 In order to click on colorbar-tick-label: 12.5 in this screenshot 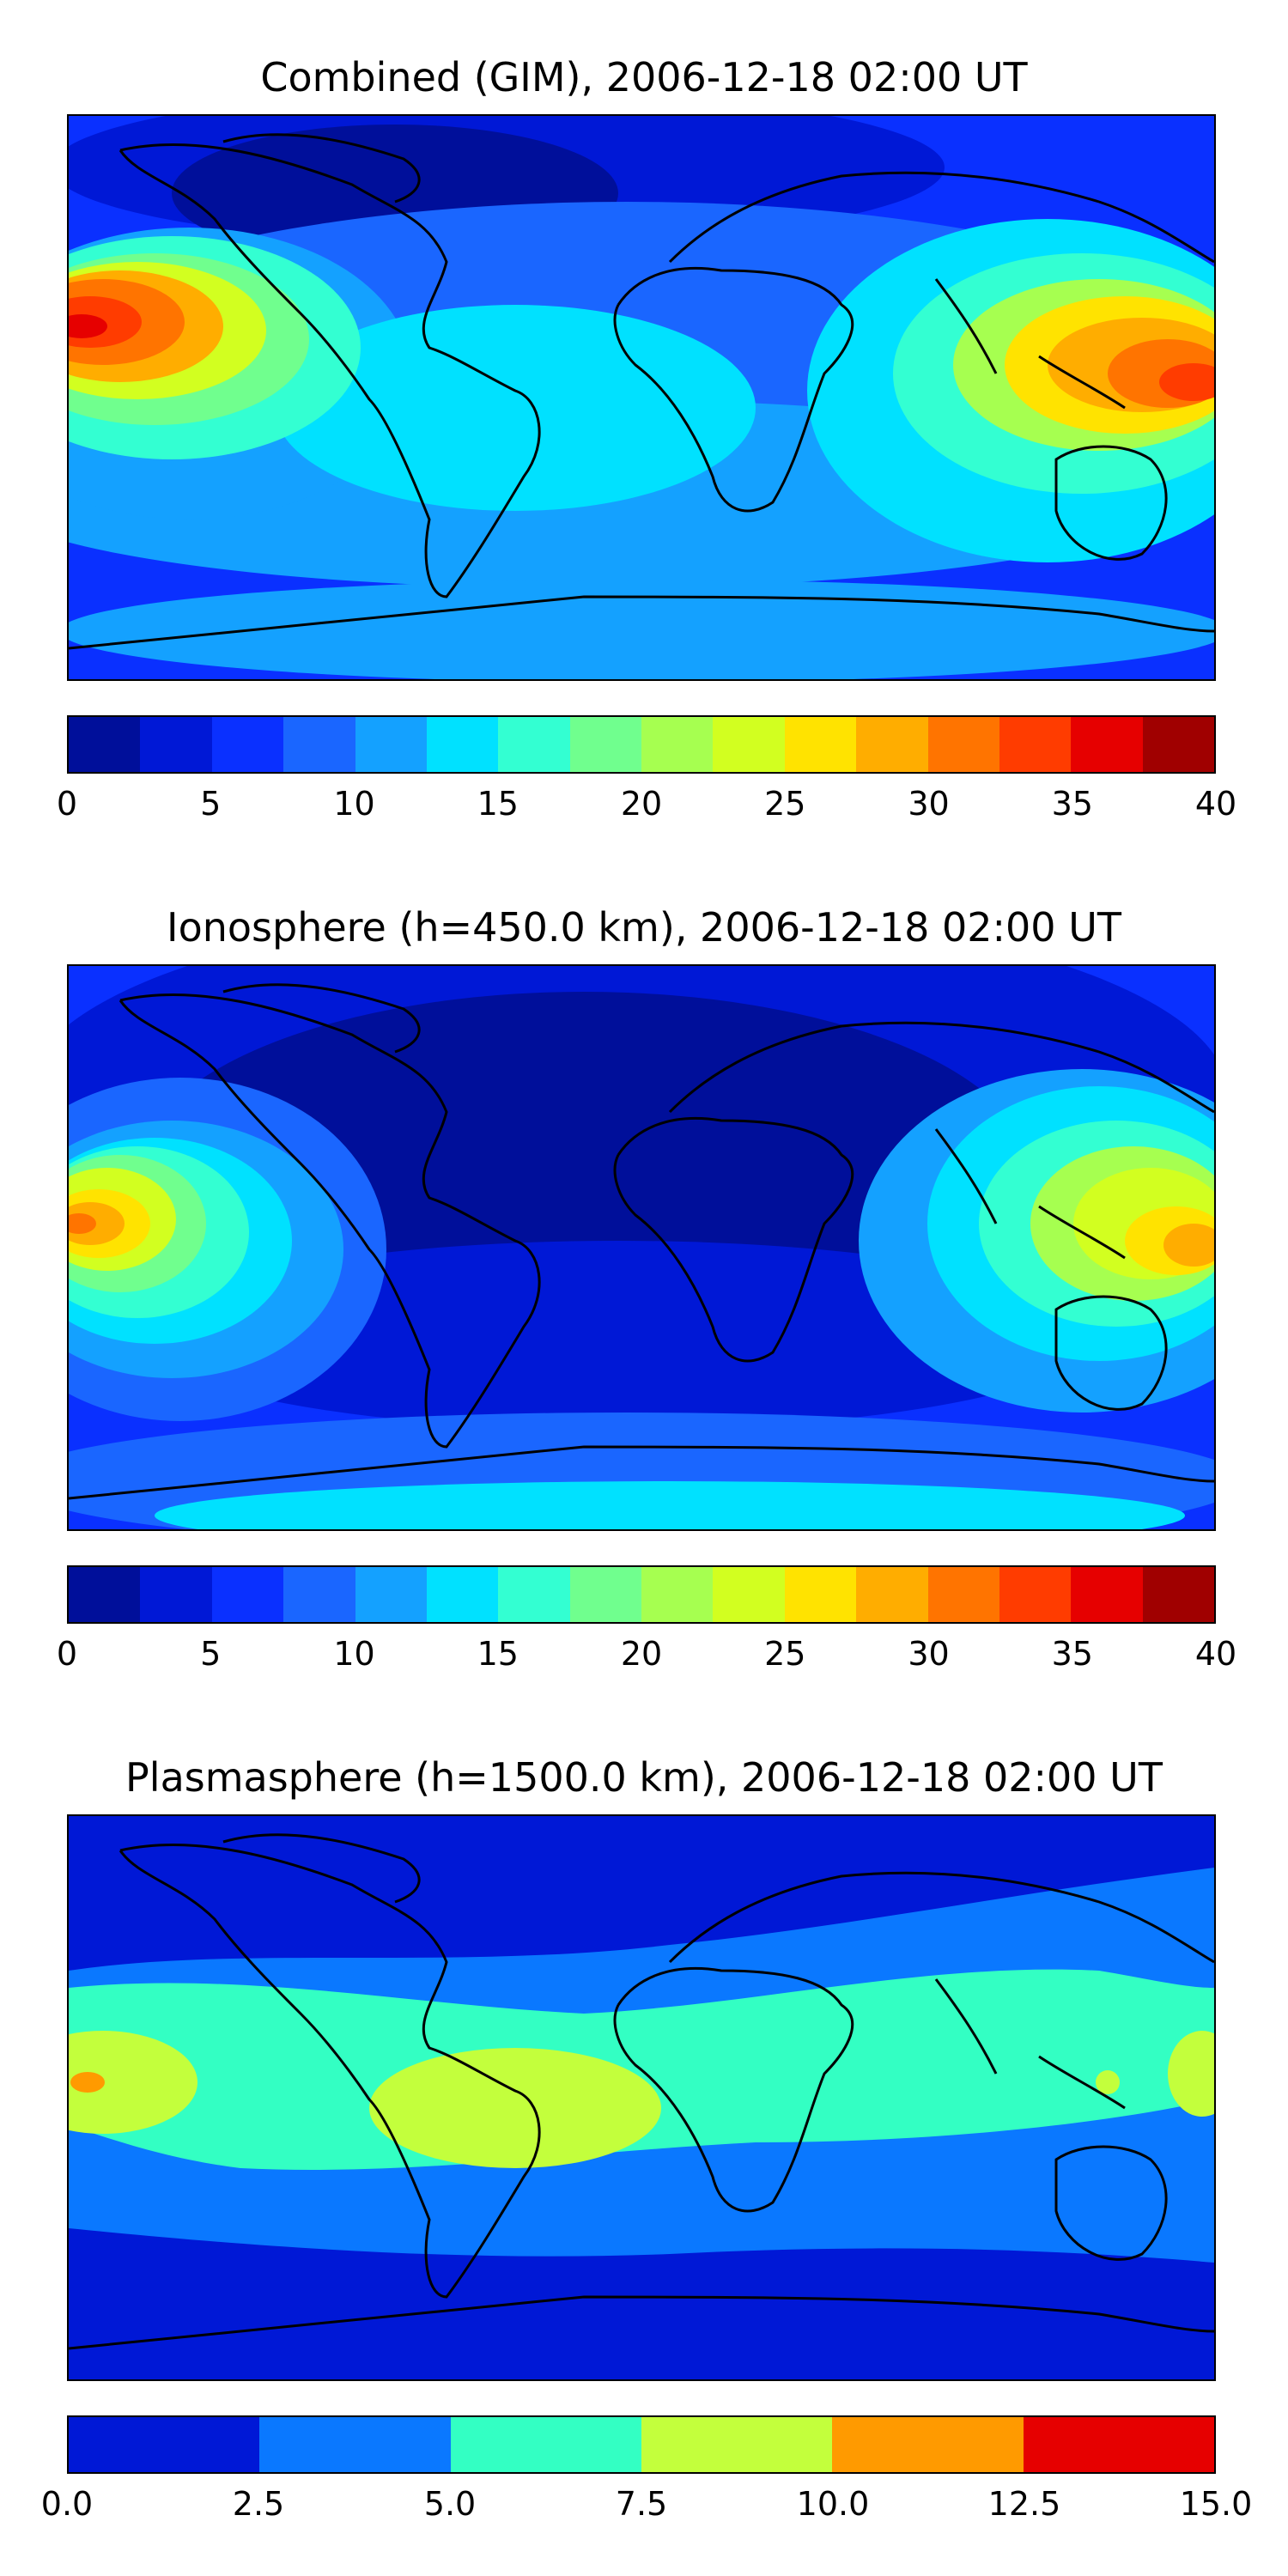, I will do `click(1024, 2504)`.